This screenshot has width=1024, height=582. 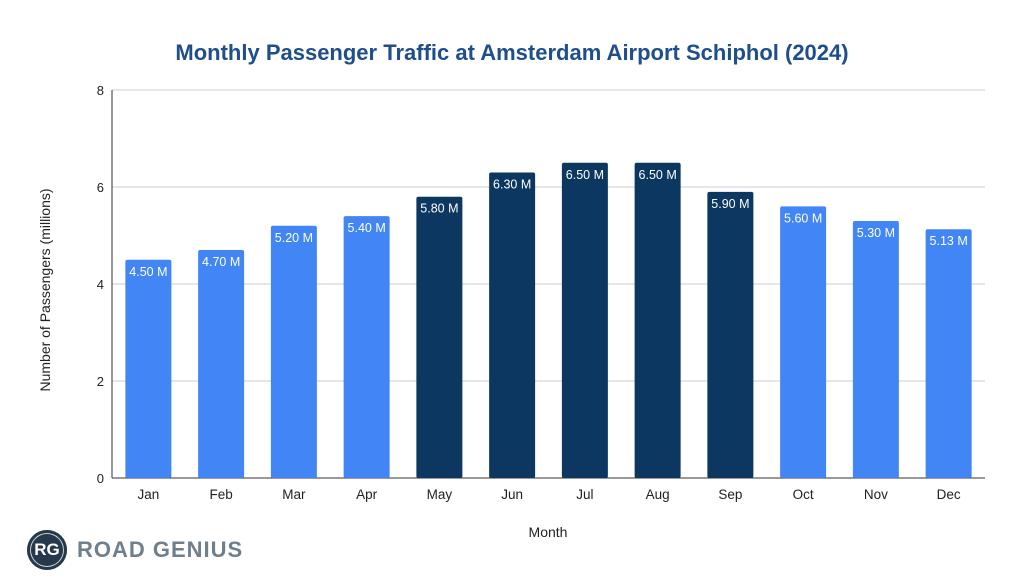 I want to click on y-tick-label: 6, so click(x=100, y=187).